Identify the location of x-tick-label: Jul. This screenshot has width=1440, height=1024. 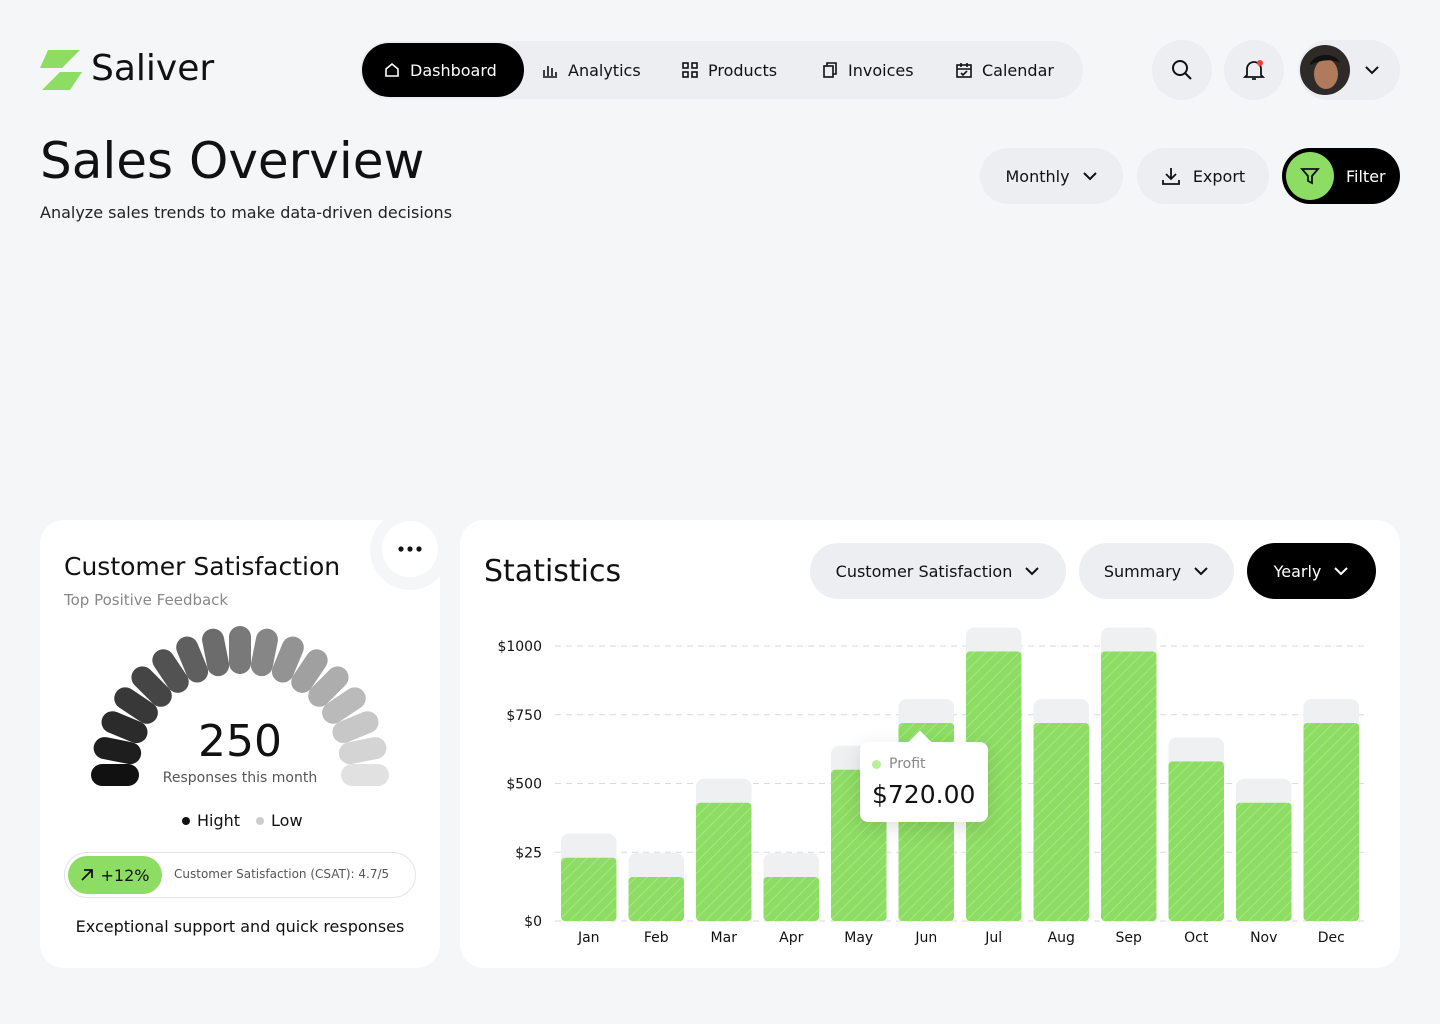
(993, 938).